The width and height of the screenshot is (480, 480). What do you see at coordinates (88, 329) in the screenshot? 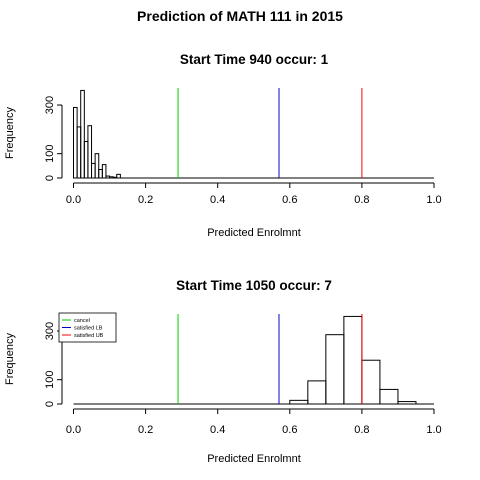
I see `legend-label: satisfied LB` at bounding box center [88, 329].